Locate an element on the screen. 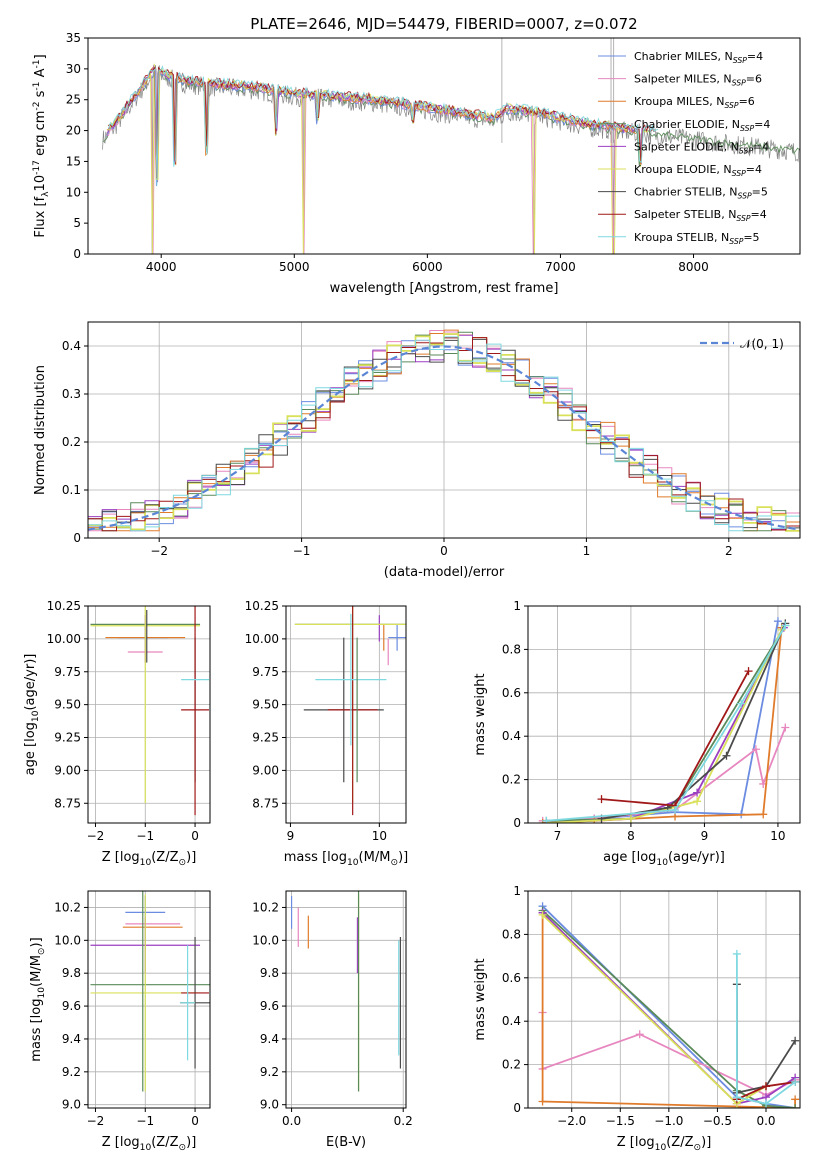 This screenshot has height=1170, width=819. x-tick-label: 8000 is located at coordinates (693, 267).